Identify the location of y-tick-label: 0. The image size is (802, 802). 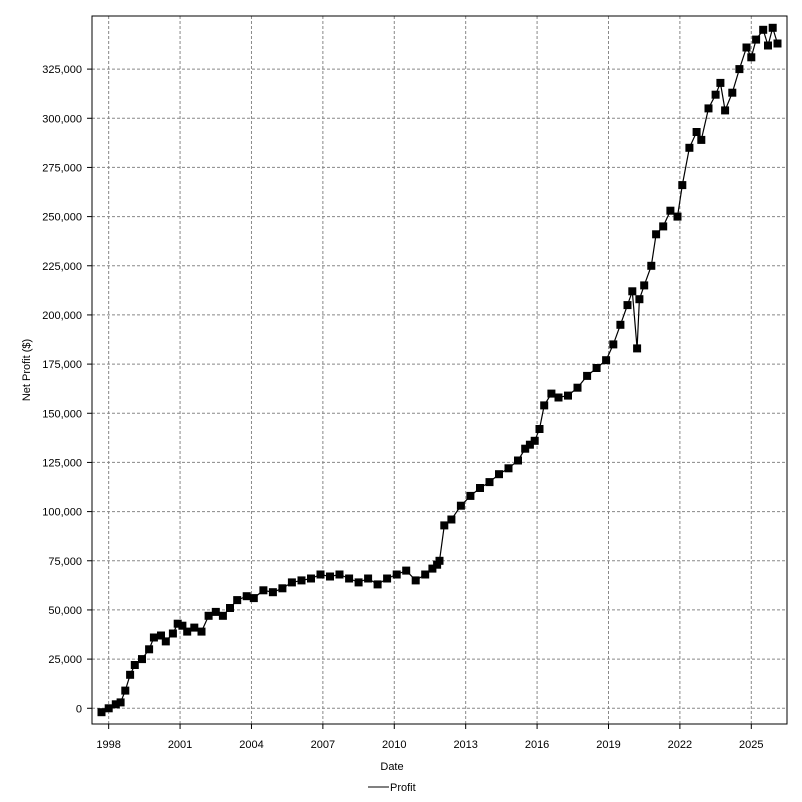
(79, 709).